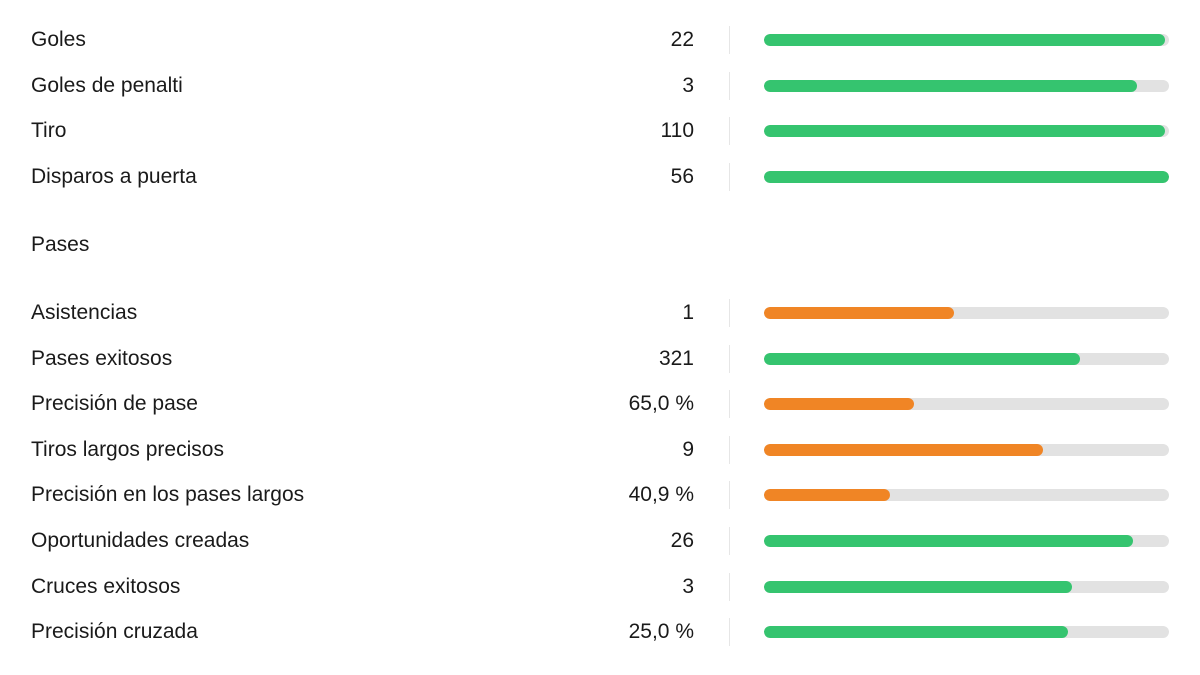  I want to click on section-title-passes: Pases, so click(60, 244).